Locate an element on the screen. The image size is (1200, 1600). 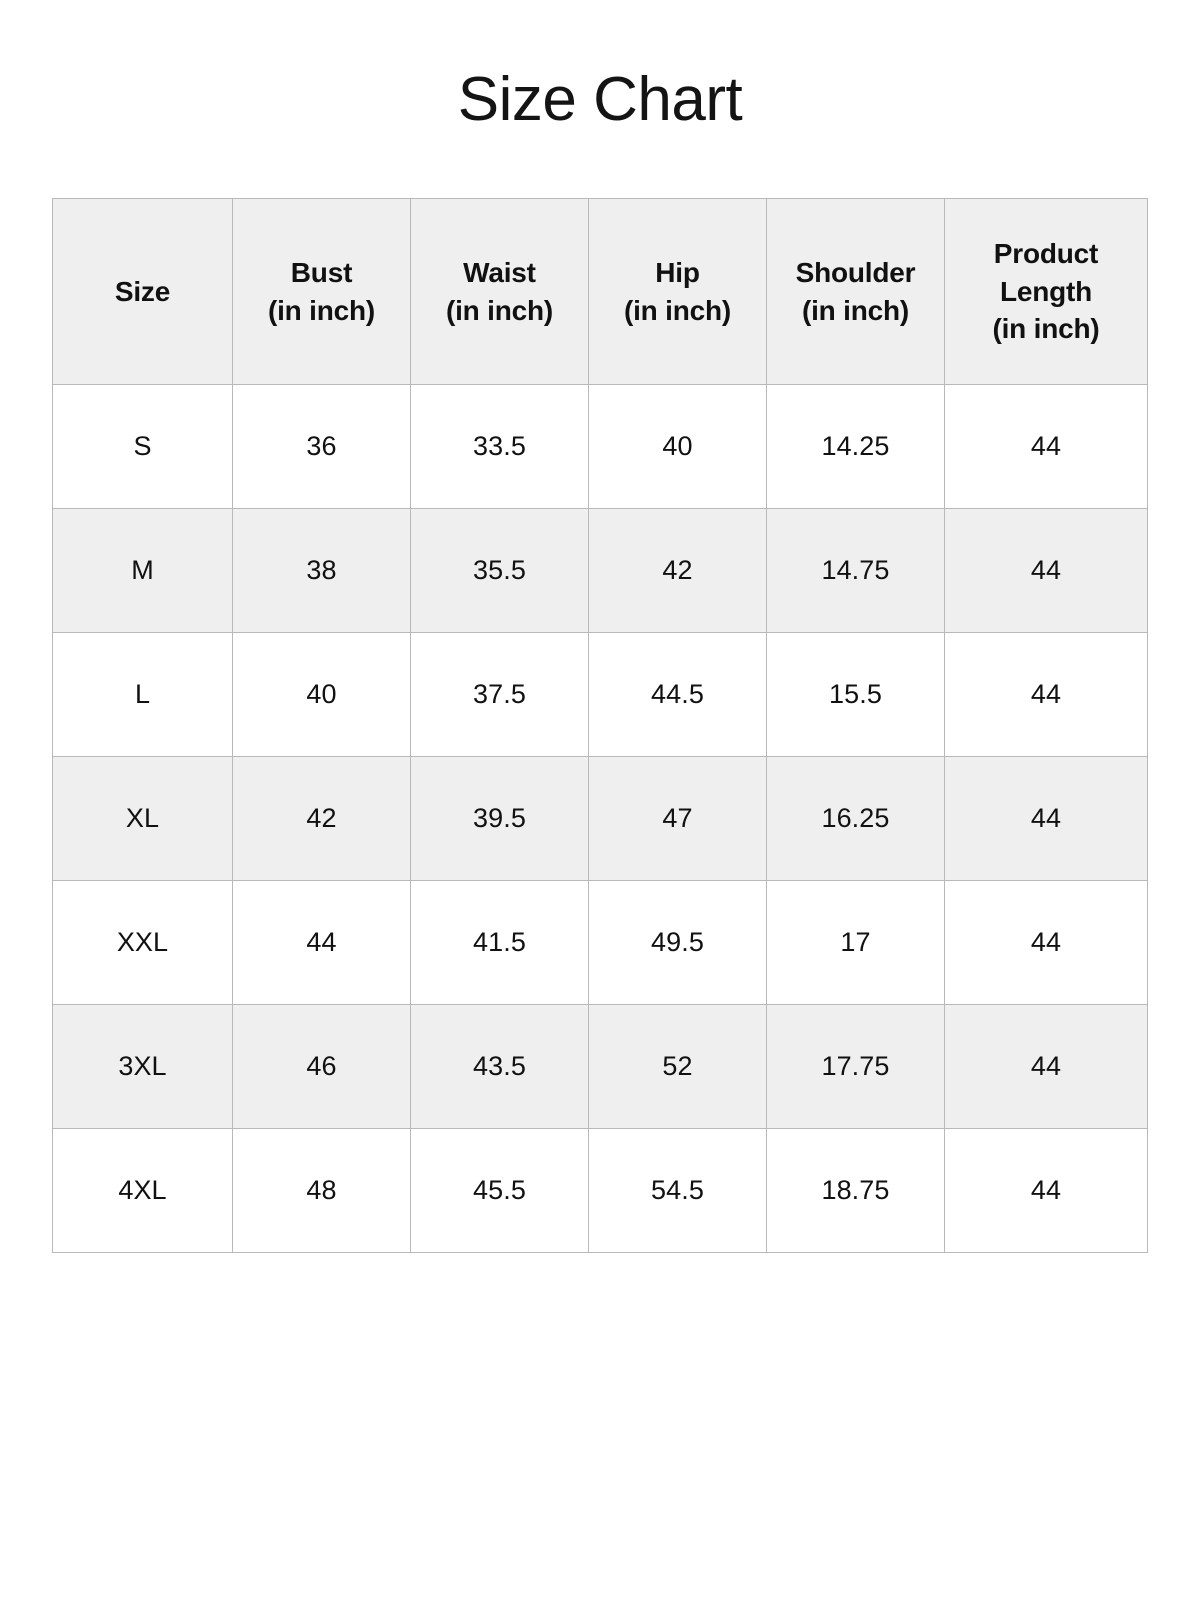
cell-shoulder: 14.25 is located at coordinates (855, 446).